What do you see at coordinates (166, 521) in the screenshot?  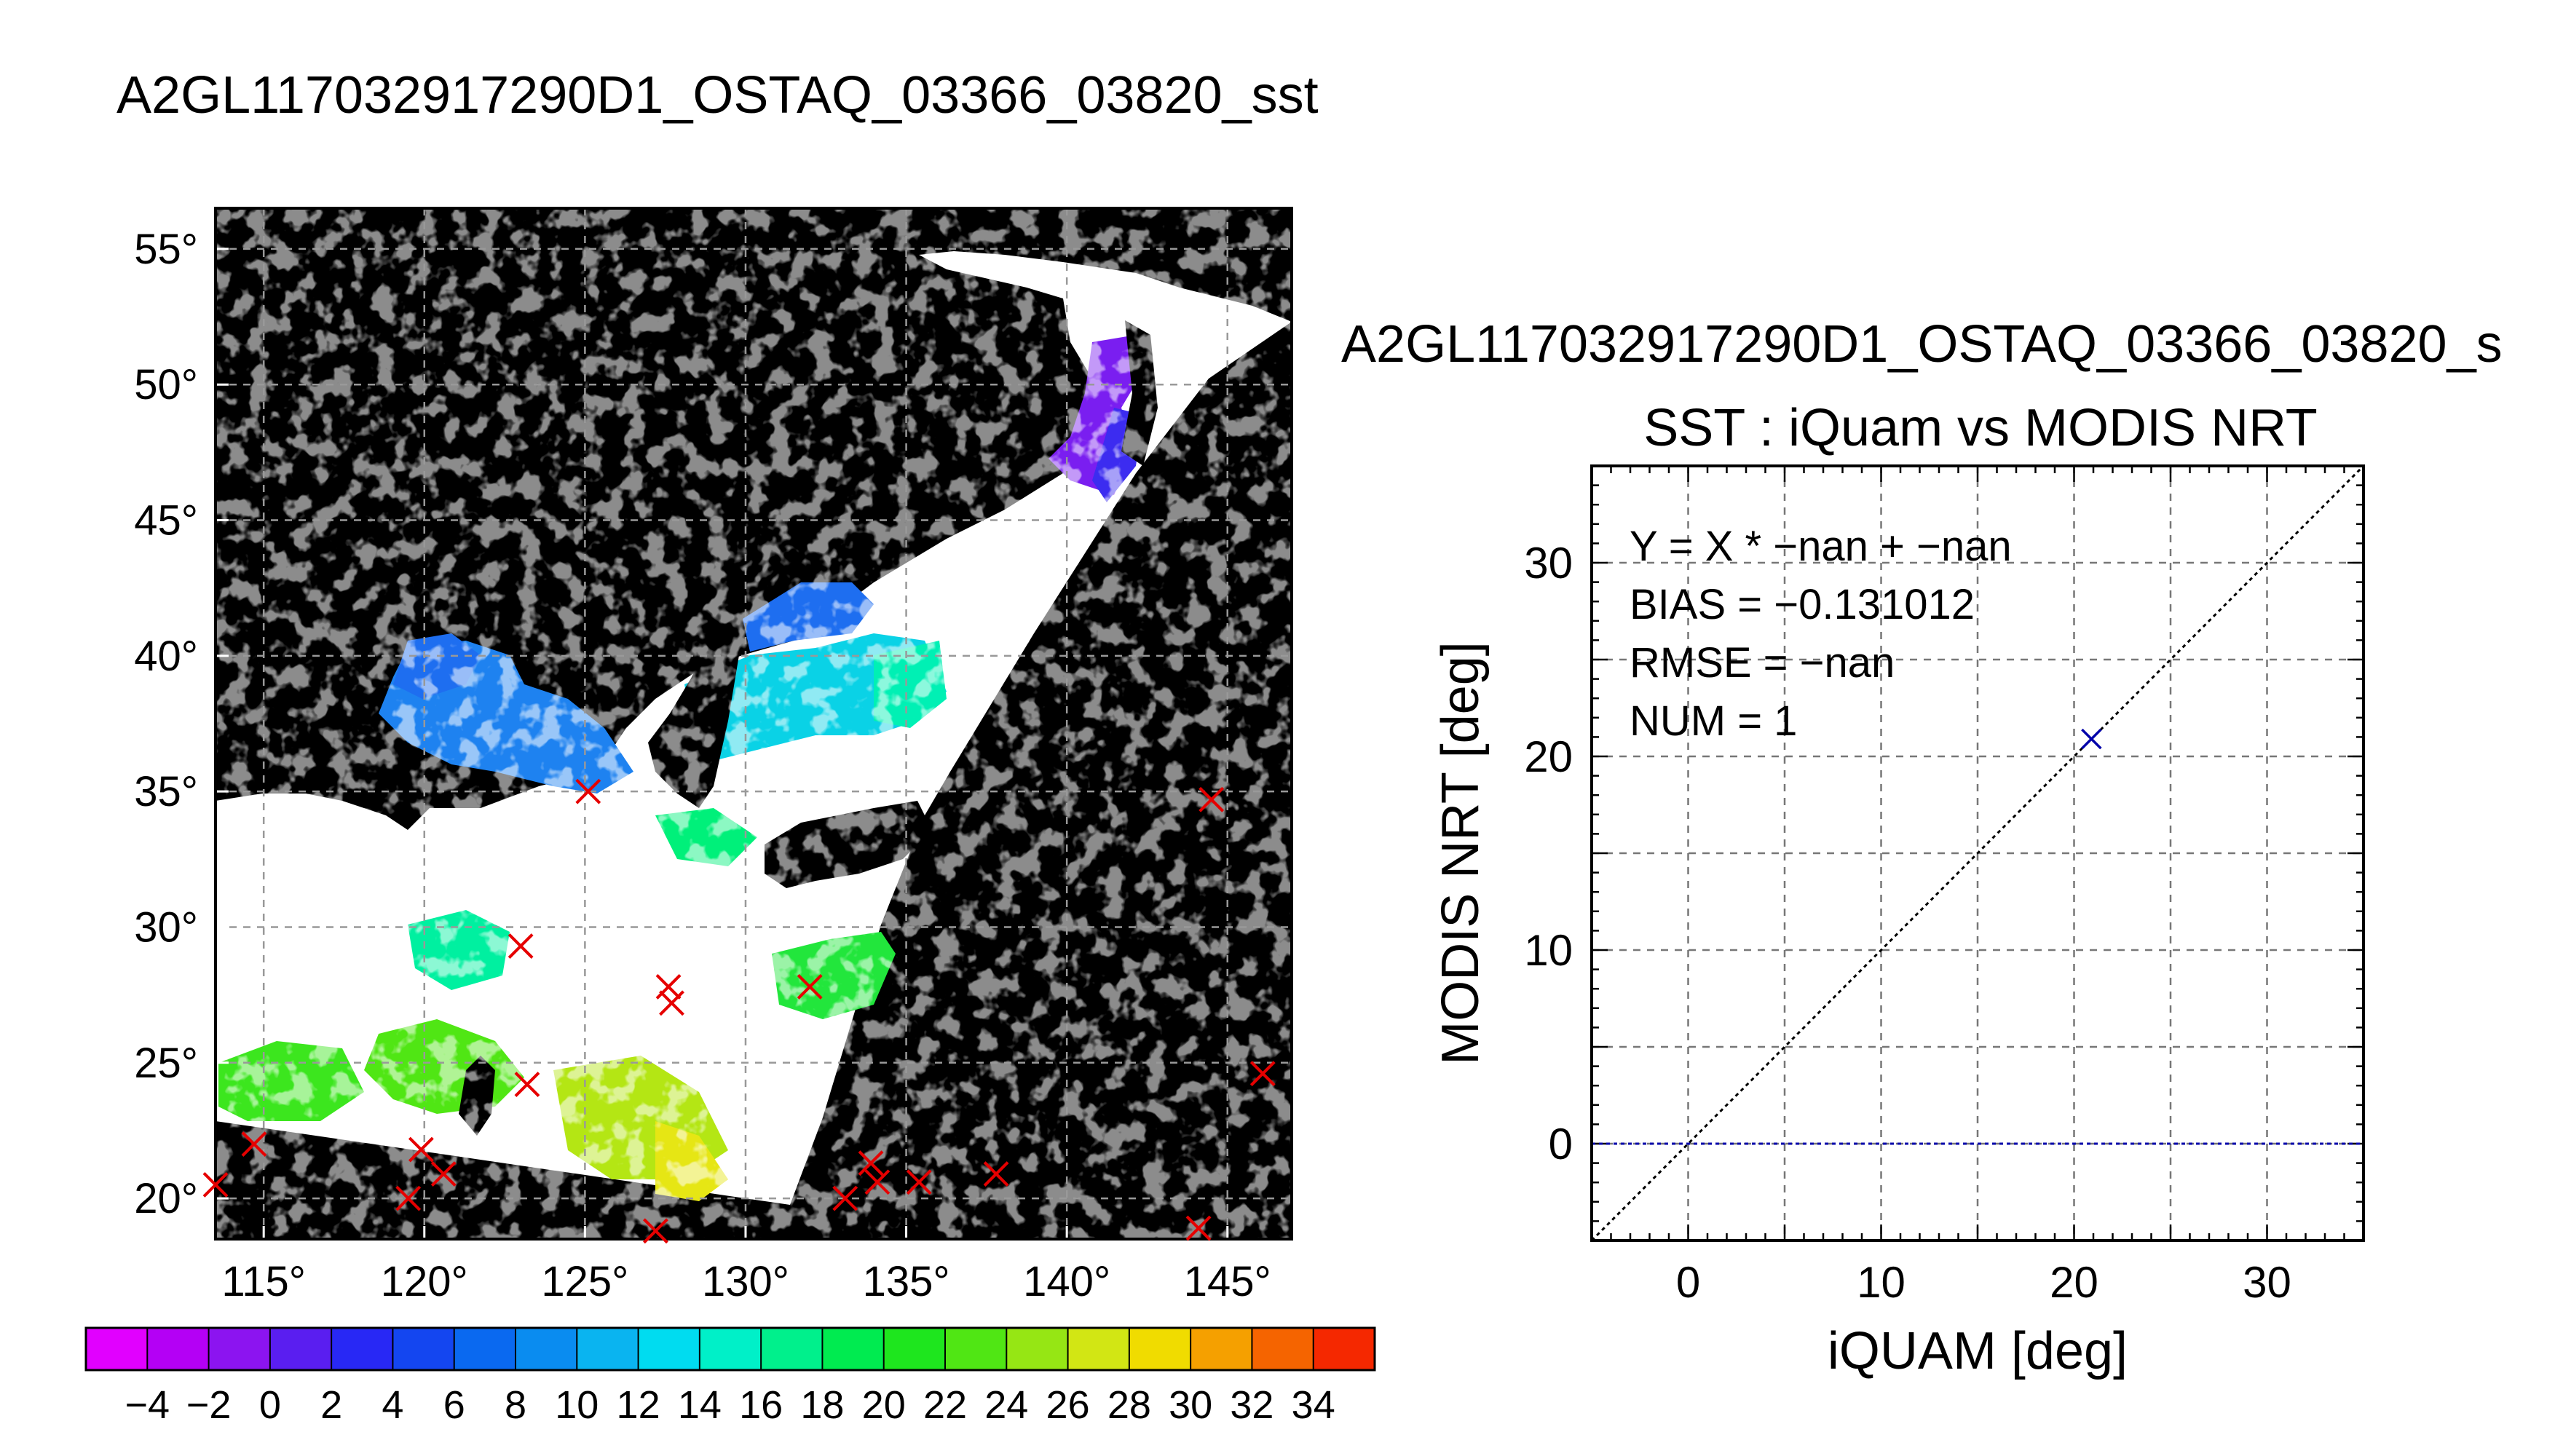 I see `map-lat-tick-label: 45°` at bounding box center [166, 521].